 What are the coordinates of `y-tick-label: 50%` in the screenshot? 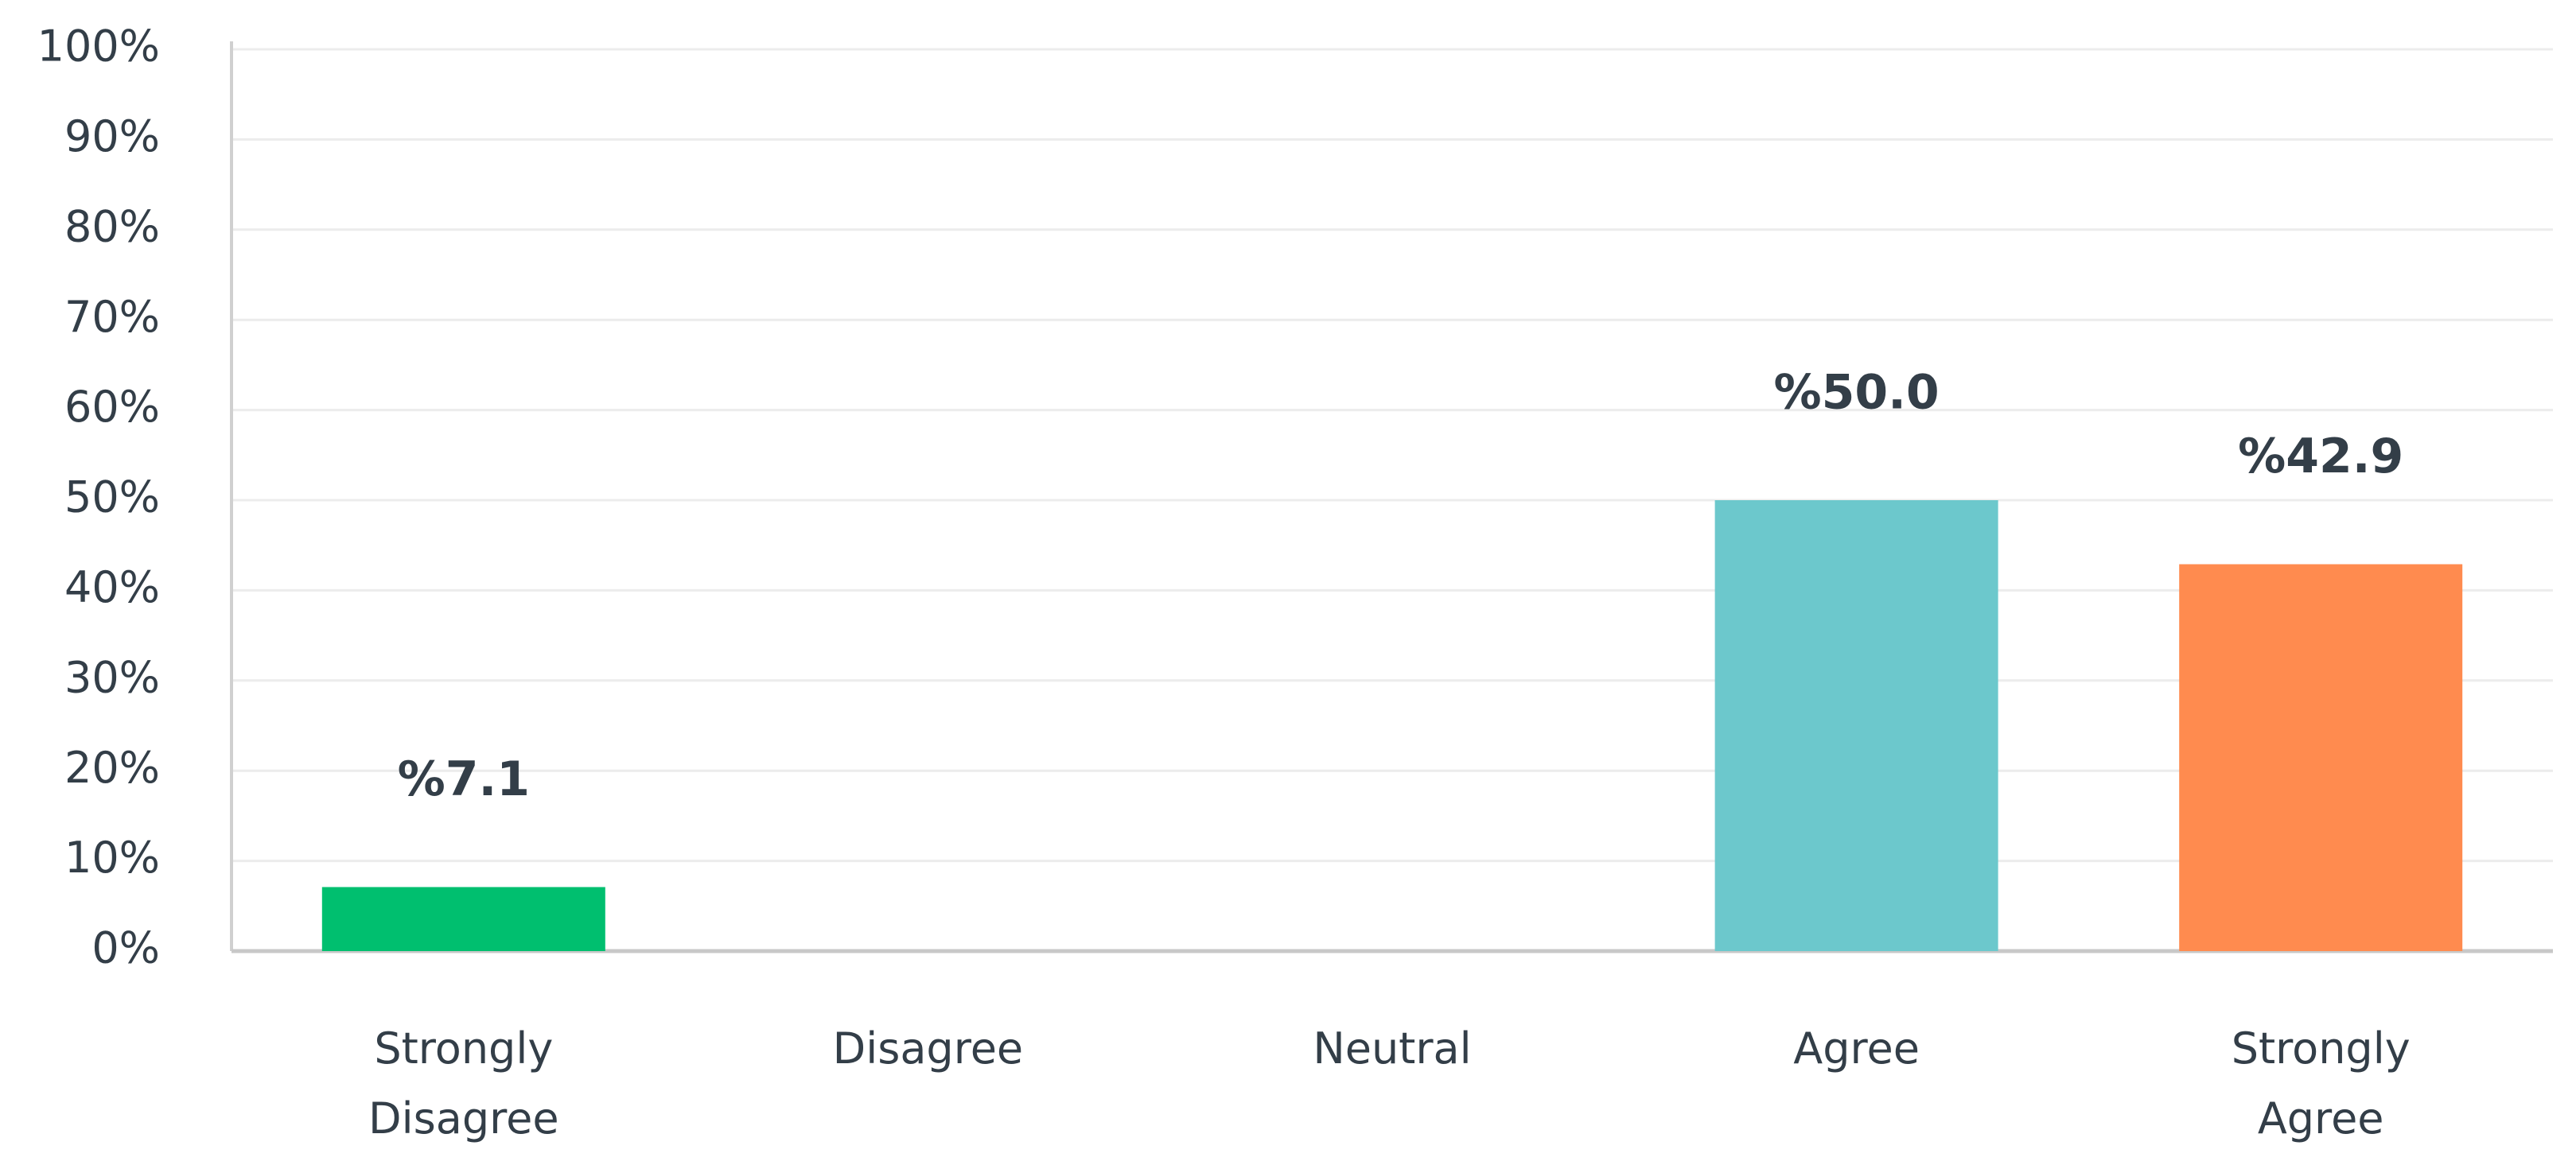 It's located at (112, 497).